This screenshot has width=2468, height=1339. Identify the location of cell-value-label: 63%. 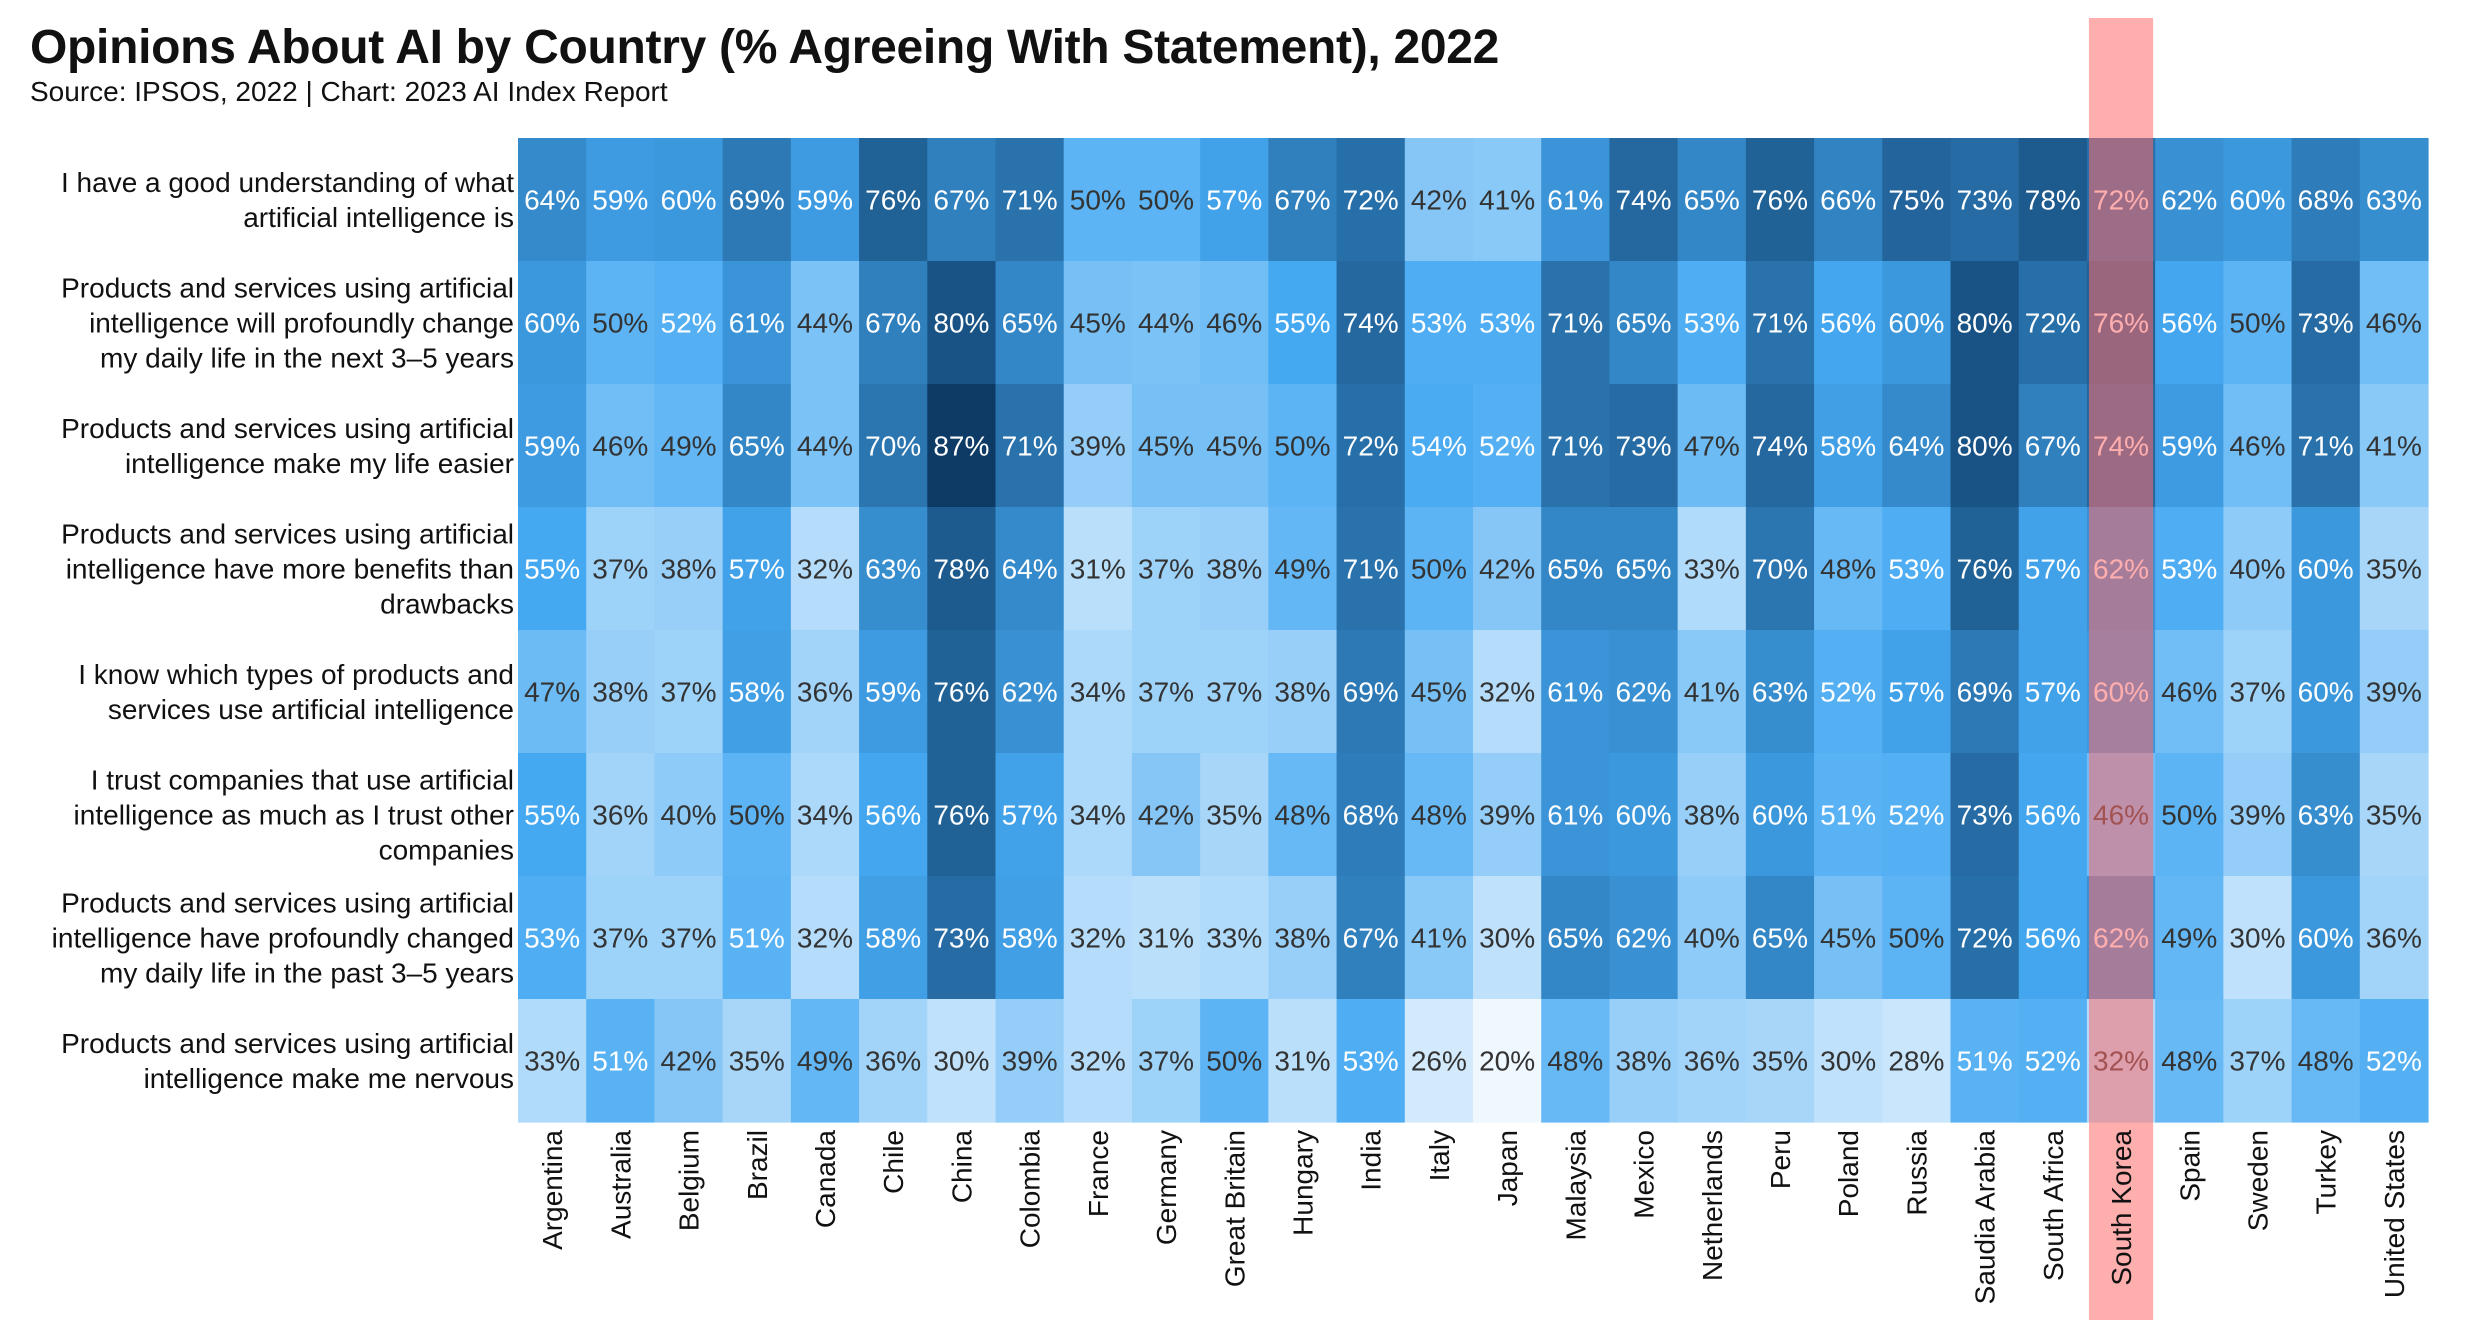
(1780, 692).